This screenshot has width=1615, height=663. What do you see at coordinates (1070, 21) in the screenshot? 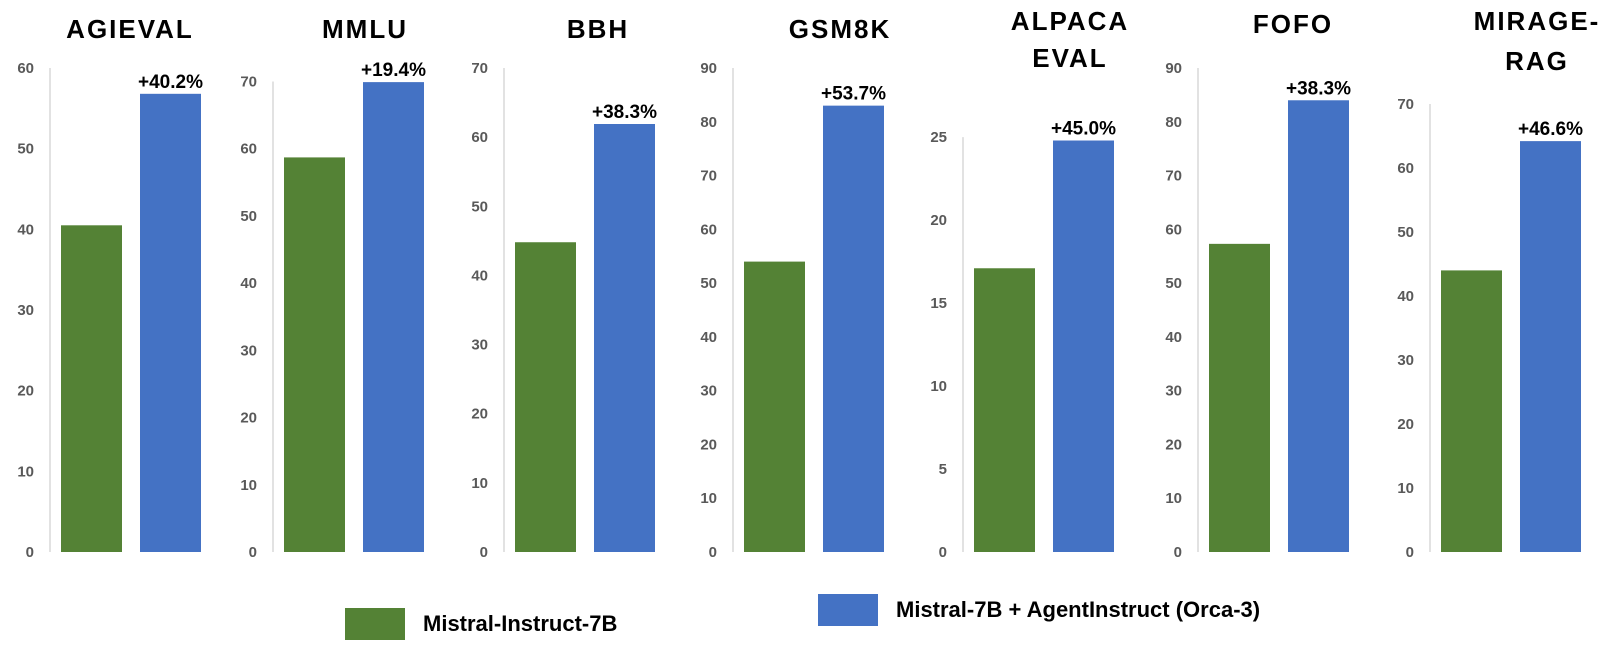
I see `chart-title: ALPACA` at bounding box center [1070, 21].